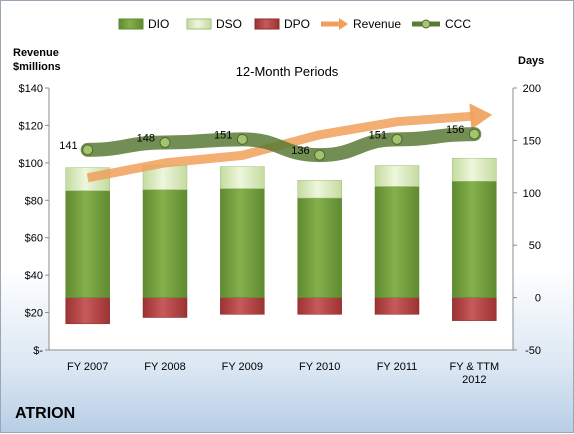 The width and height of the screenshot is (574, 434). Describe the element at coordinates (34, 314) in the screenshot. I see `left-tick-label: $20` at that location.